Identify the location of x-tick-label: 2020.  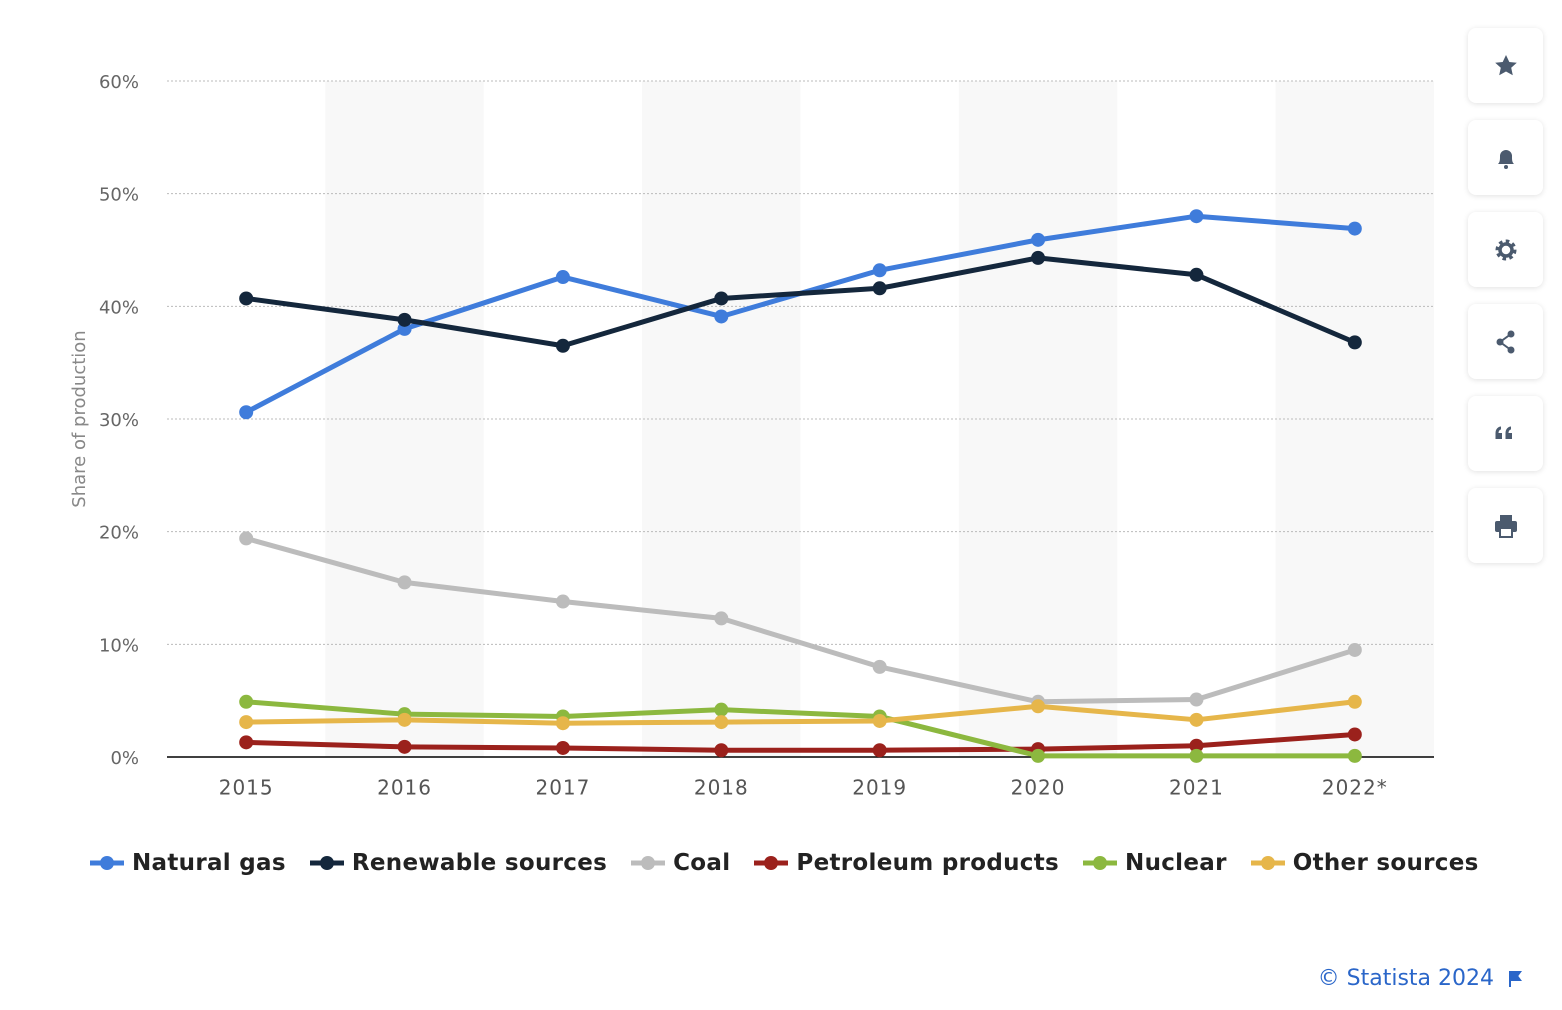
(1038, 788).